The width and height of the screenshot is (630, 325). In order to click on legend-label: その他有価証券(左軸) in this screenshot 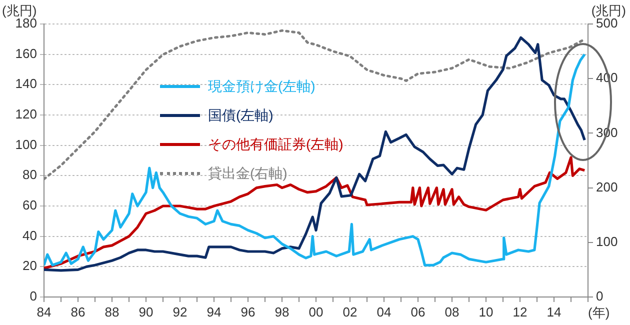, I will do `click(276, 145)`.